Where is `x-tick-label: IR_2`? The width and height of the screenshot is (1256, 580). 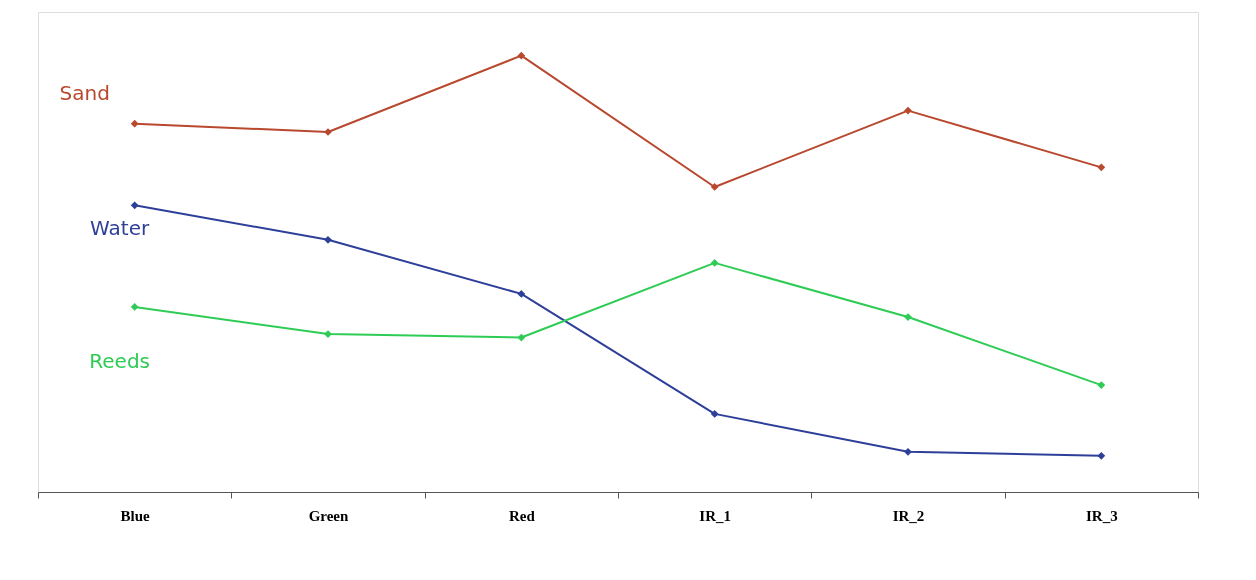
x-tick-label: IR_2 is located at coordinates (908, 515).